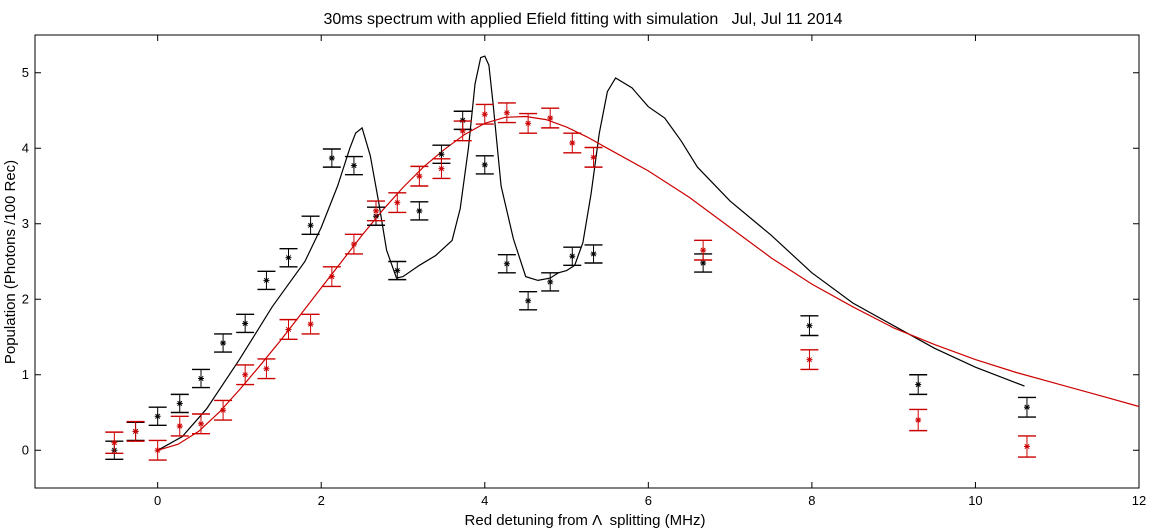  What do you see at coordinates (648, 500) in the screenshot?
I see `x-tick-label: 6` at bounding box center [648, 500].